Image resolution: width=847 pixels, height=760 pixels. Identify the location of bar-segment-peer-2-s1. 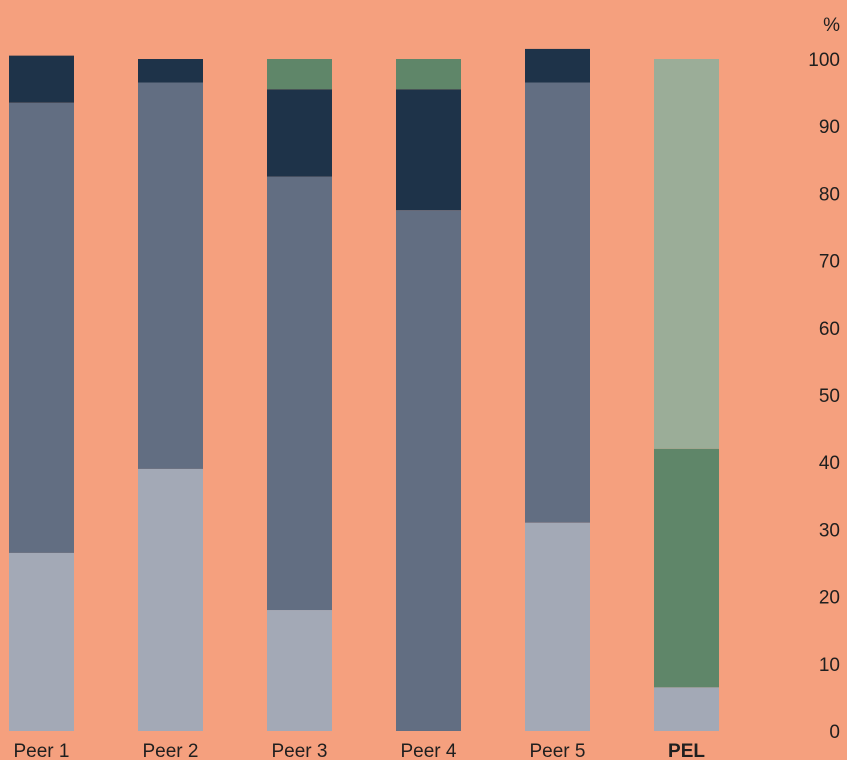
(170, 599).